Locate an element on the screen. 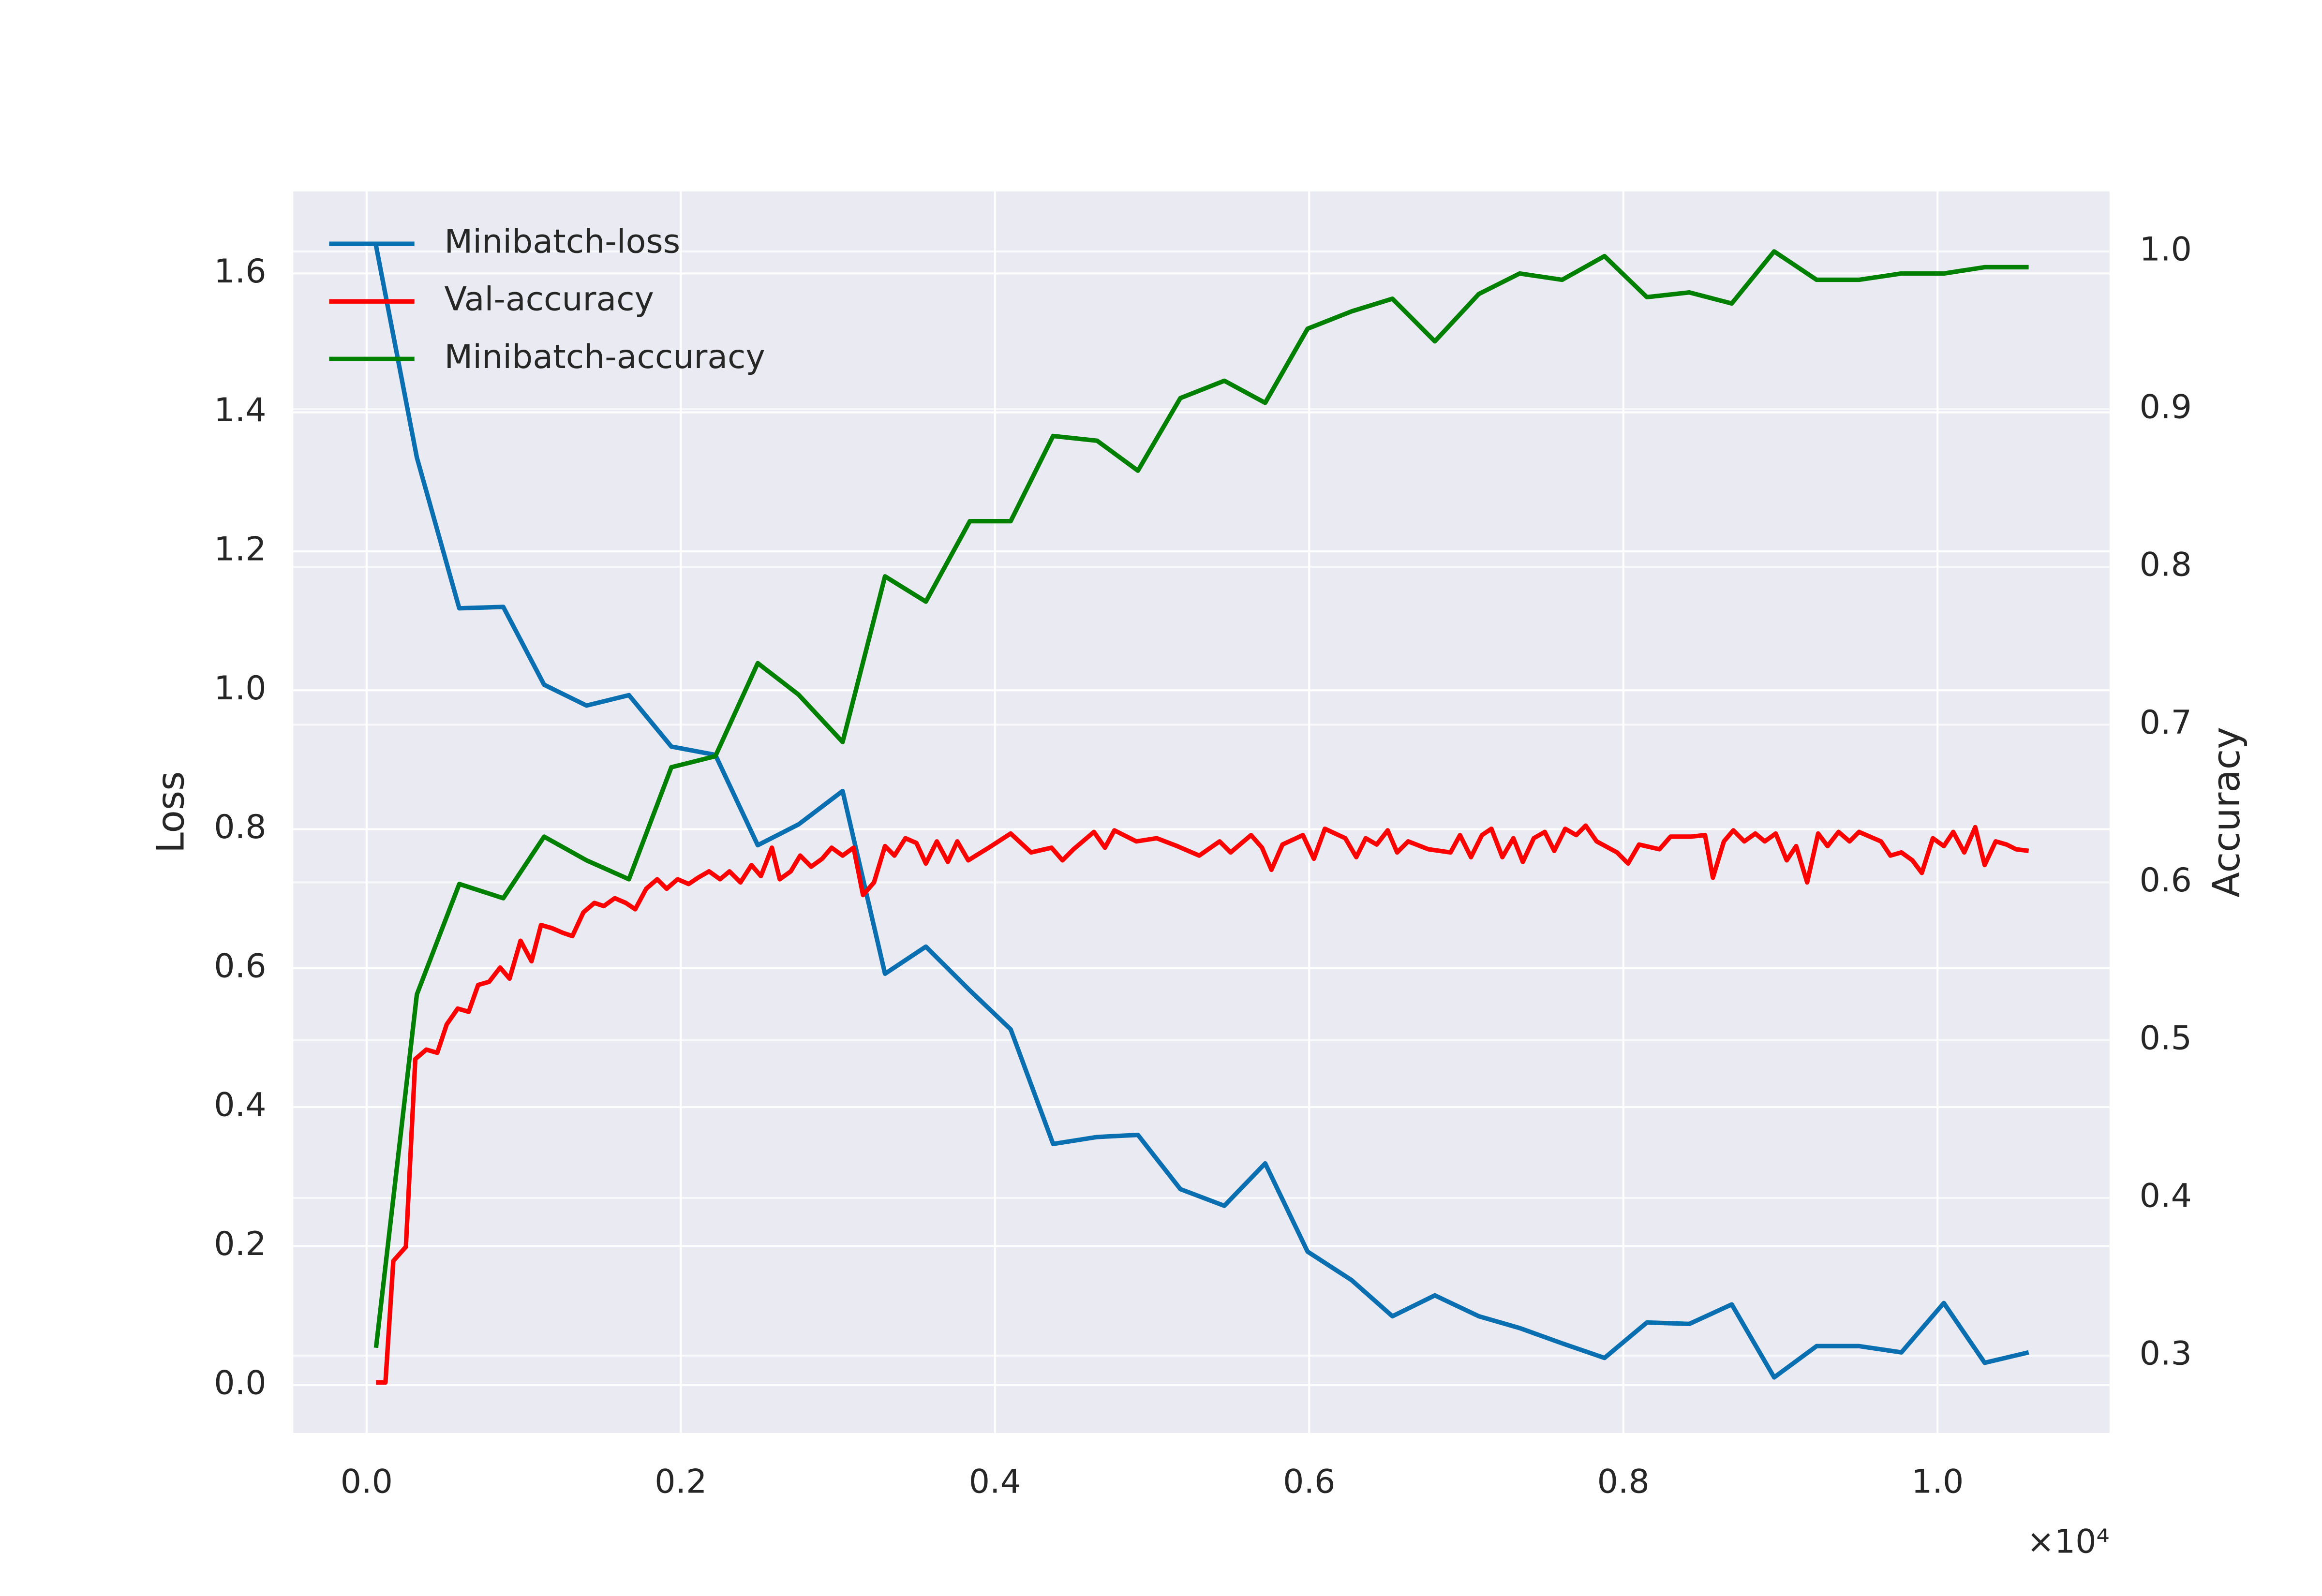  y-axis-title: Loss is located at coordinates (171, 812).